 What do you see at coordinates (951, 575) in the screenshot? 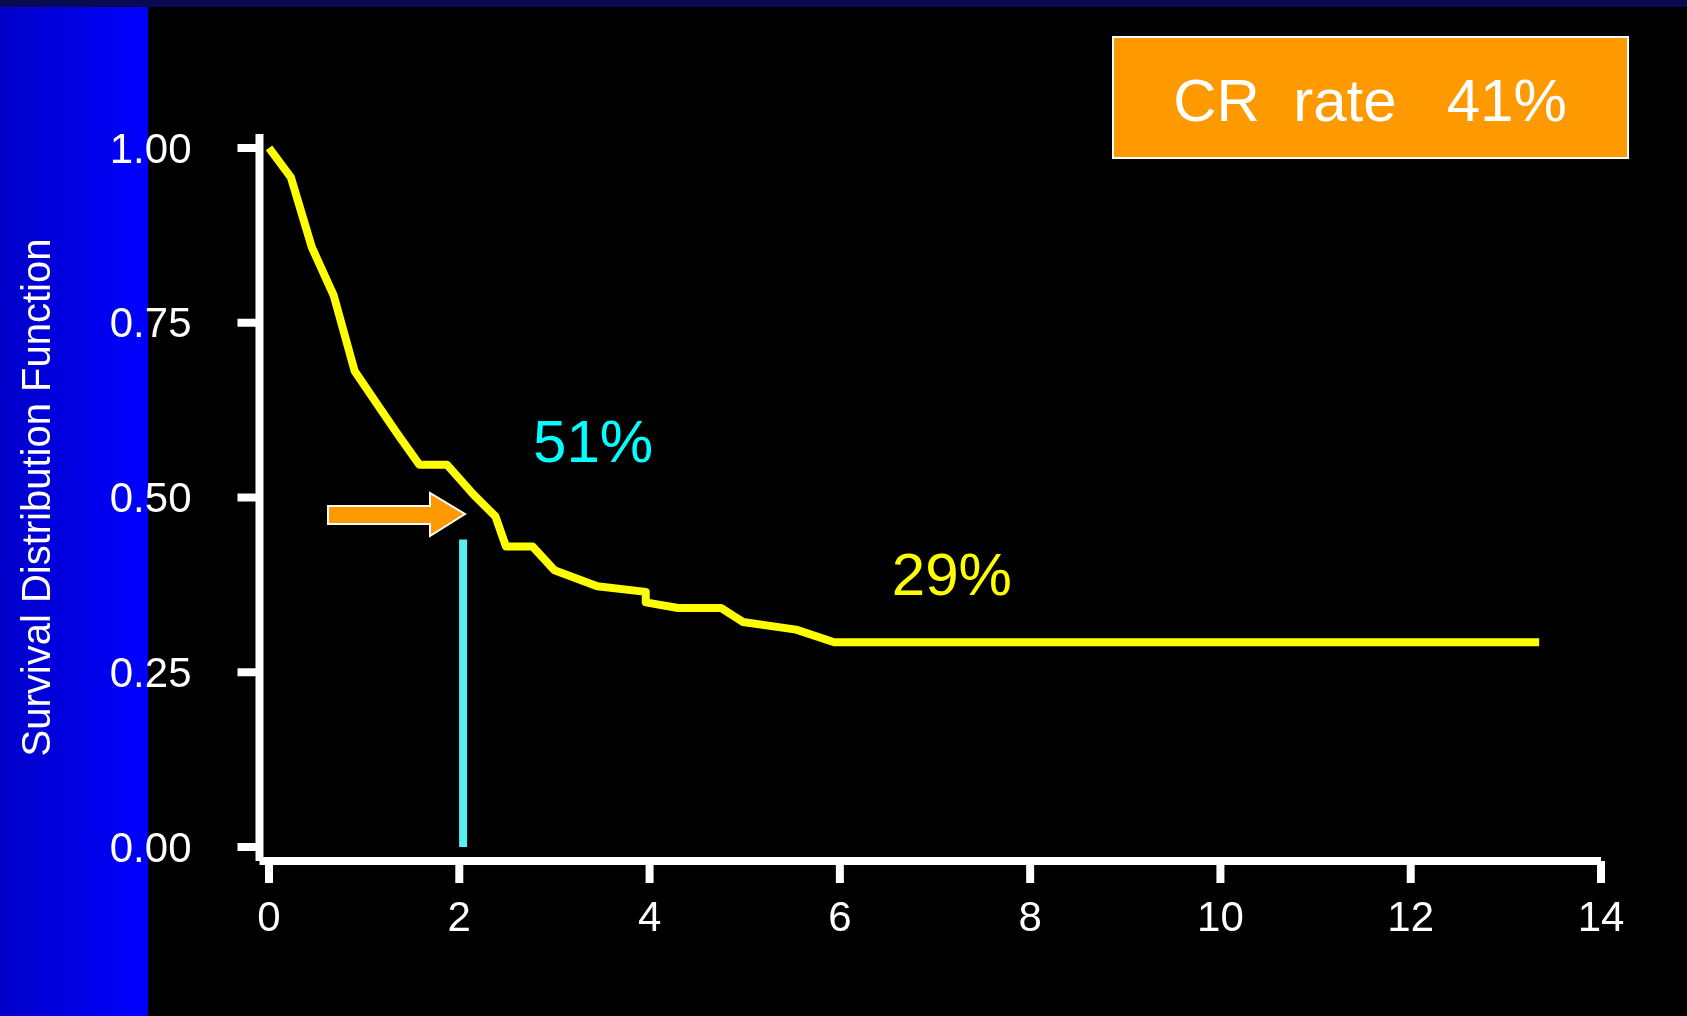
I see `annotation: 29%` at bounding box center [951, 575].